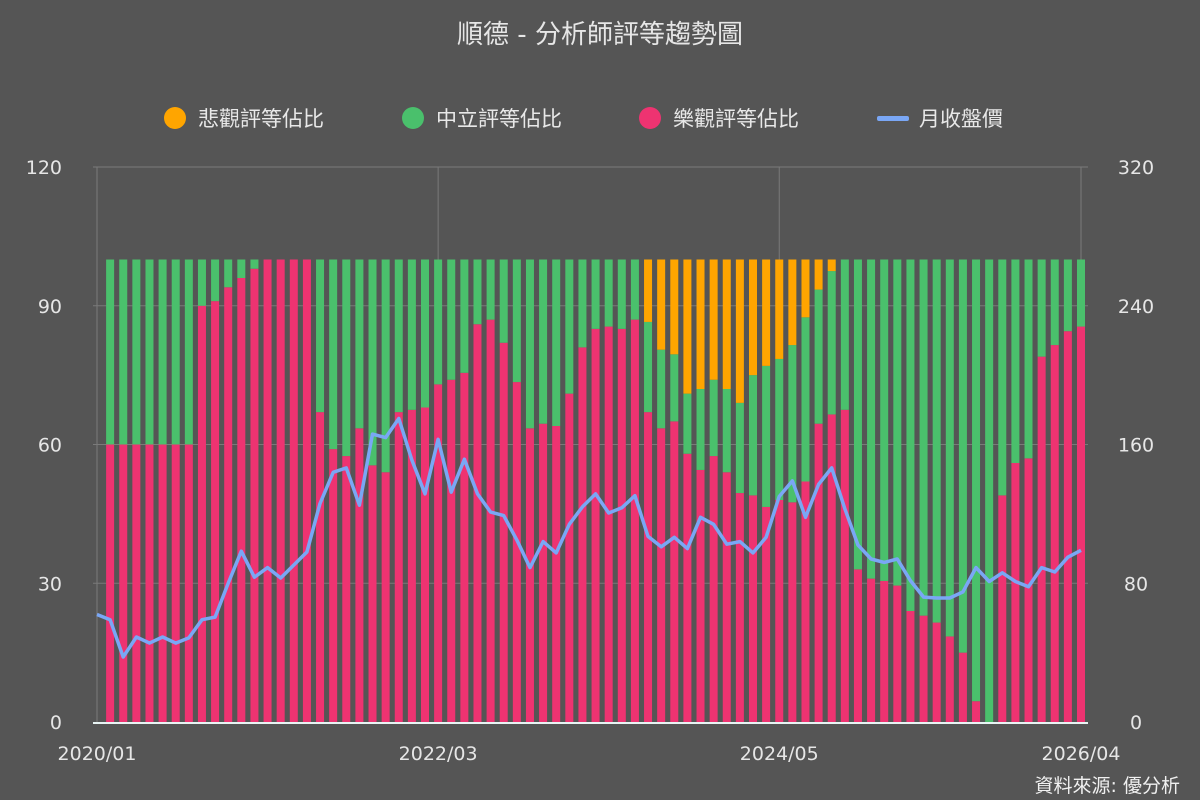 The height and width of the screenshot is (800, 1200). What do you see at coordinates (1136, 723) in the screenshot?
I see `y-right-tick: 0` at bounding box center [1136, 723].